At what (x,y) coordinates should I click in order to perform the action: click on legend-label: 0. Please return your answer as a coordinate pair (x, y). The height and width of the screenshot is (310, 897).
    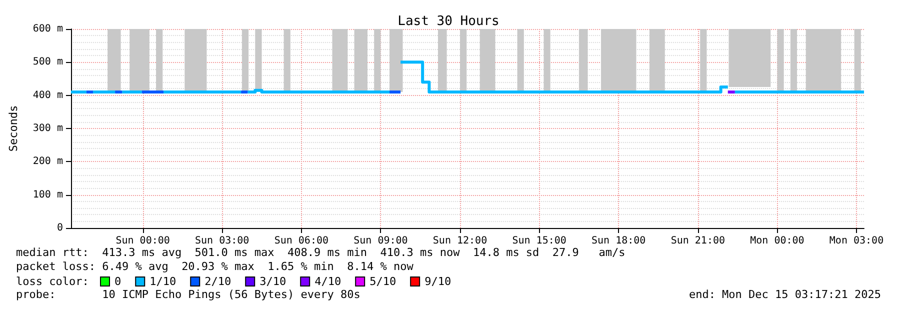
    Looking at the image, I should click on (118, 281).